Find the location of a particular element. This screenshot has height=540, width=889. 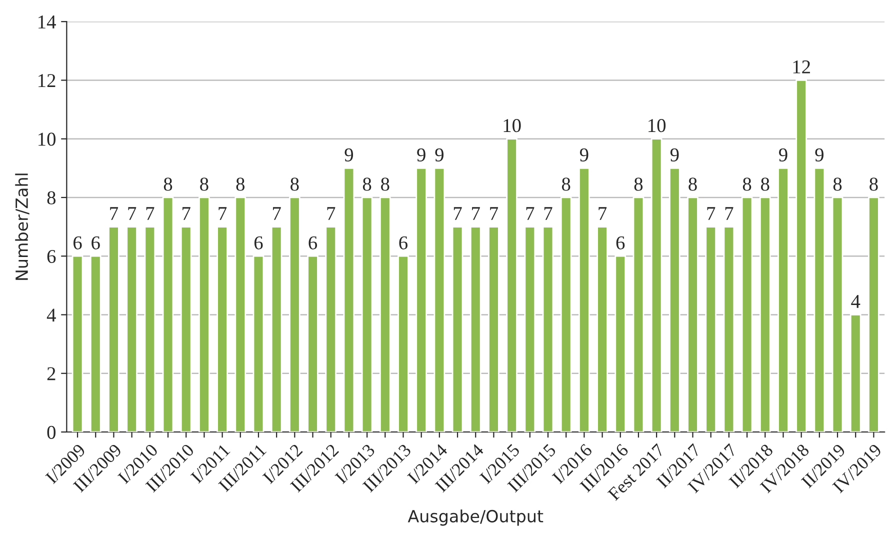

data-label: 12 is located at coordinates (801, 67).